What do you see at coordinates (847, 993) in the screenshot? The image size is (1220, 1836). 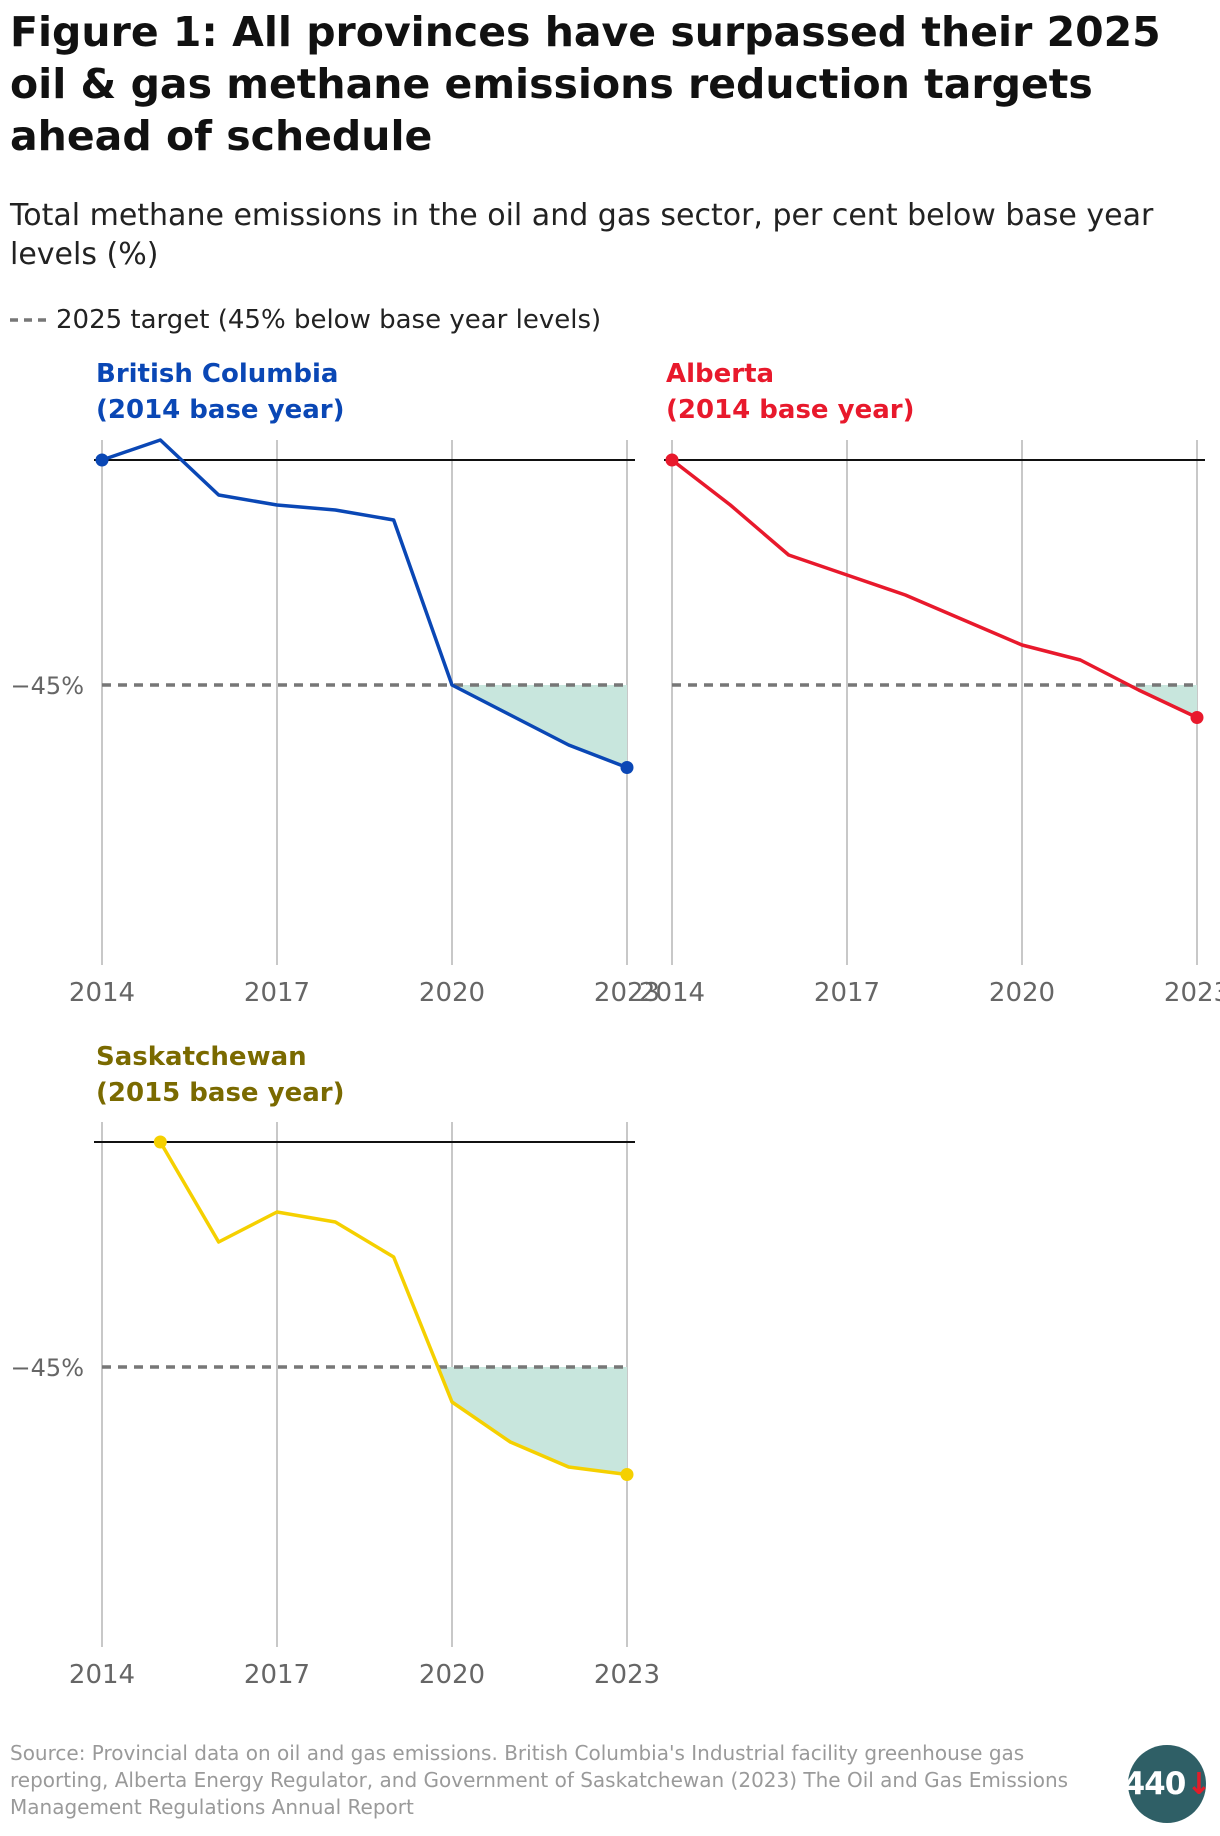 I see `alberta-x-tick-label-2017: 2017` at bounding box center [847, 993].